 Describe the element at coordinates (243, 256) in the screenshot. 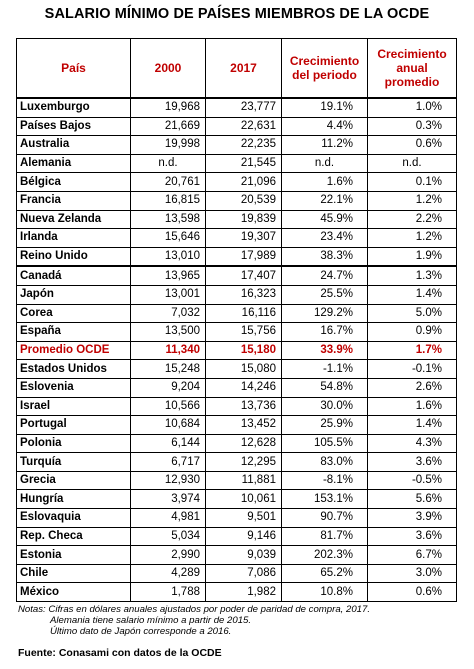

I see `cell-2017: 17,989` at that location.